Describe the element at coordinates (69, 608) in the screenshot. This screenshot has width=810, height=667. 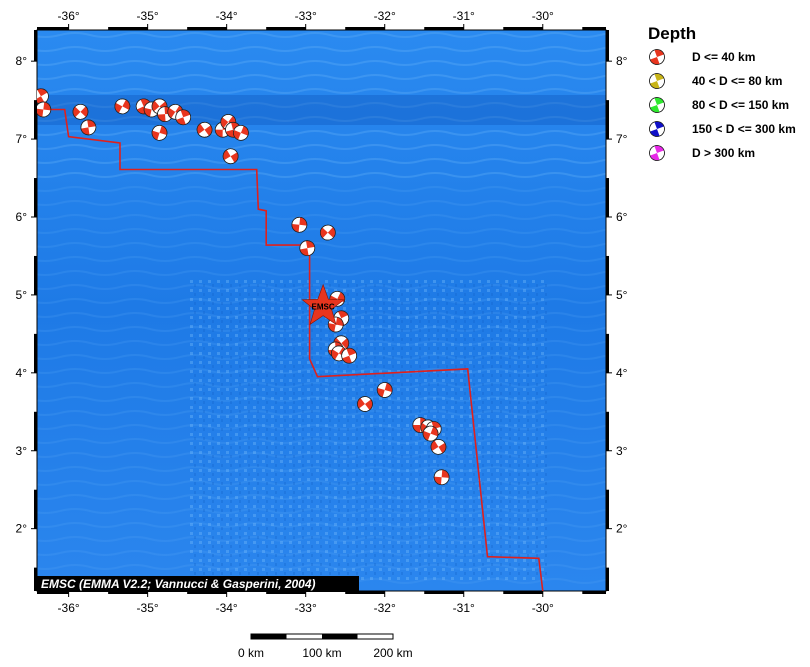
I see `lon-tick-label-bottom: -36°` at that location.